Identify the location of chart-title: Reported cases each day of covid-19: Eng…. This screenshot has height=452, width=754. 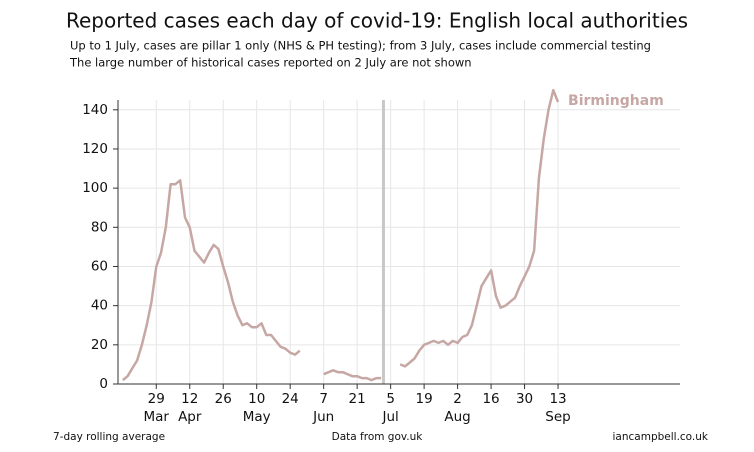
(377, 21).